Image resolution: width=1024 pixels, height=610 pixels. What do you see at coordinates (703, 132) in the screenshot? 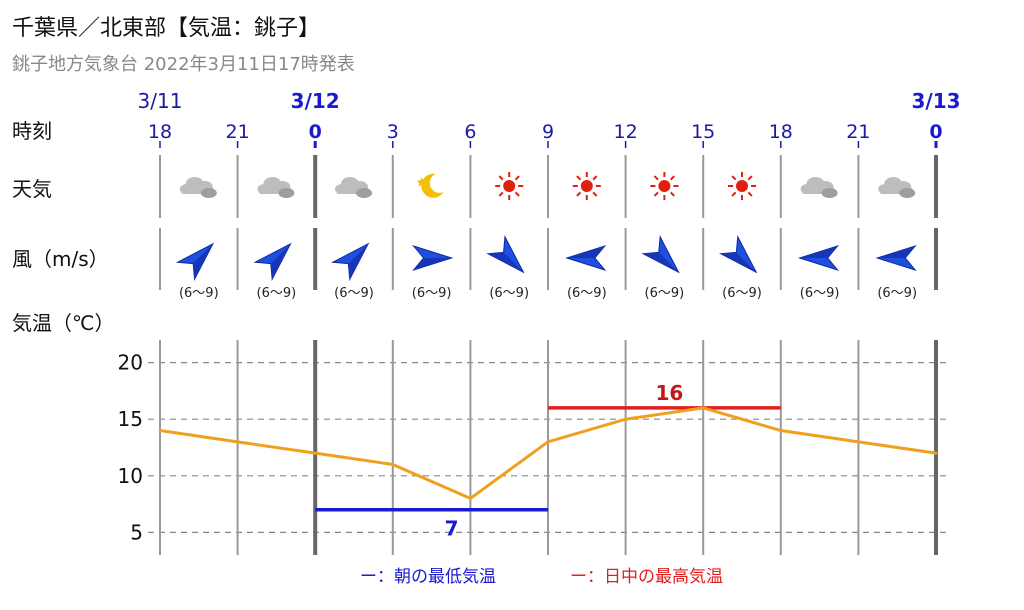
I see `time-tick-label: 15` at bounding box center [703, 132].